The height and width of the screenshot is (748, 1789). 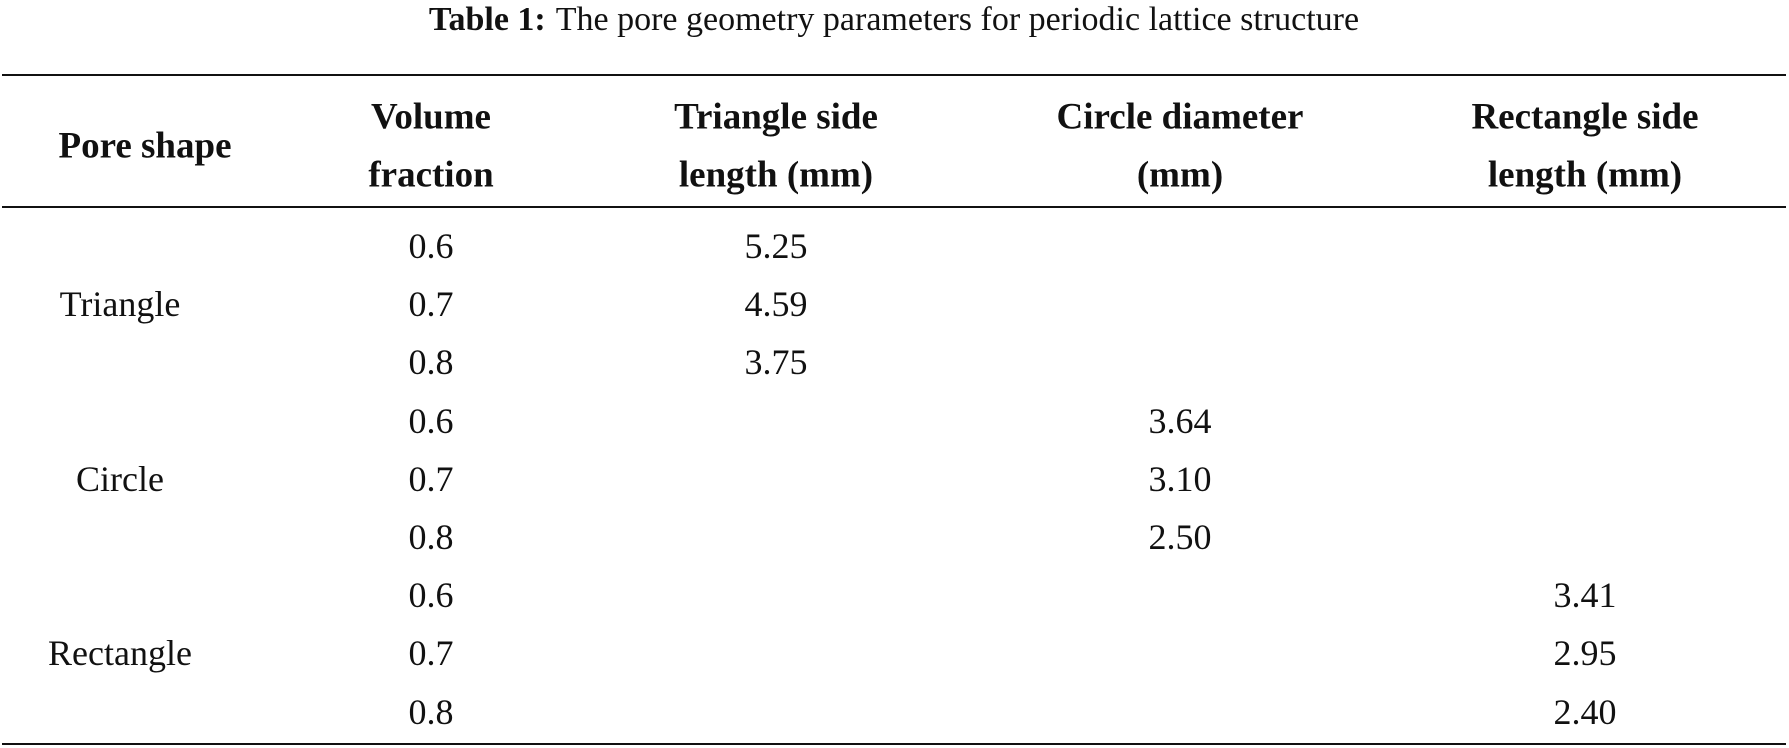 What do you see at coordinates (145, 146) in the screenshot?
I see `column-header: Pore shape` at bounding box center [145, 146].